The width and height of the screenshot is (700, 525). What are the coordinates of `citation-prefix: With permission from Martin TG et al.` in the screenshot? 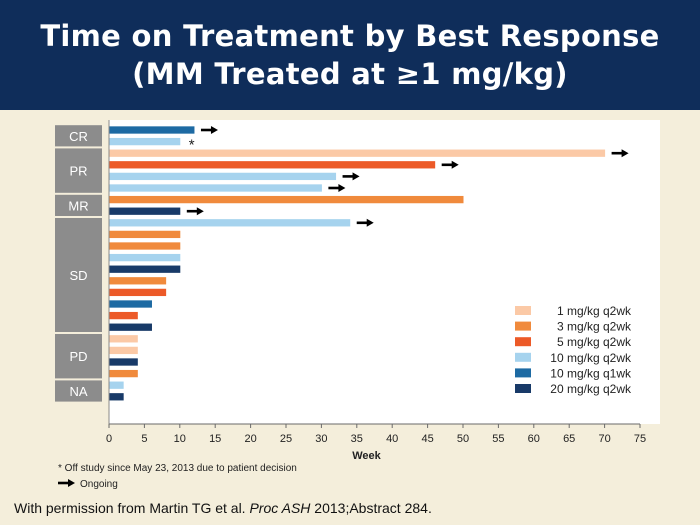 It's located at (132, 508).